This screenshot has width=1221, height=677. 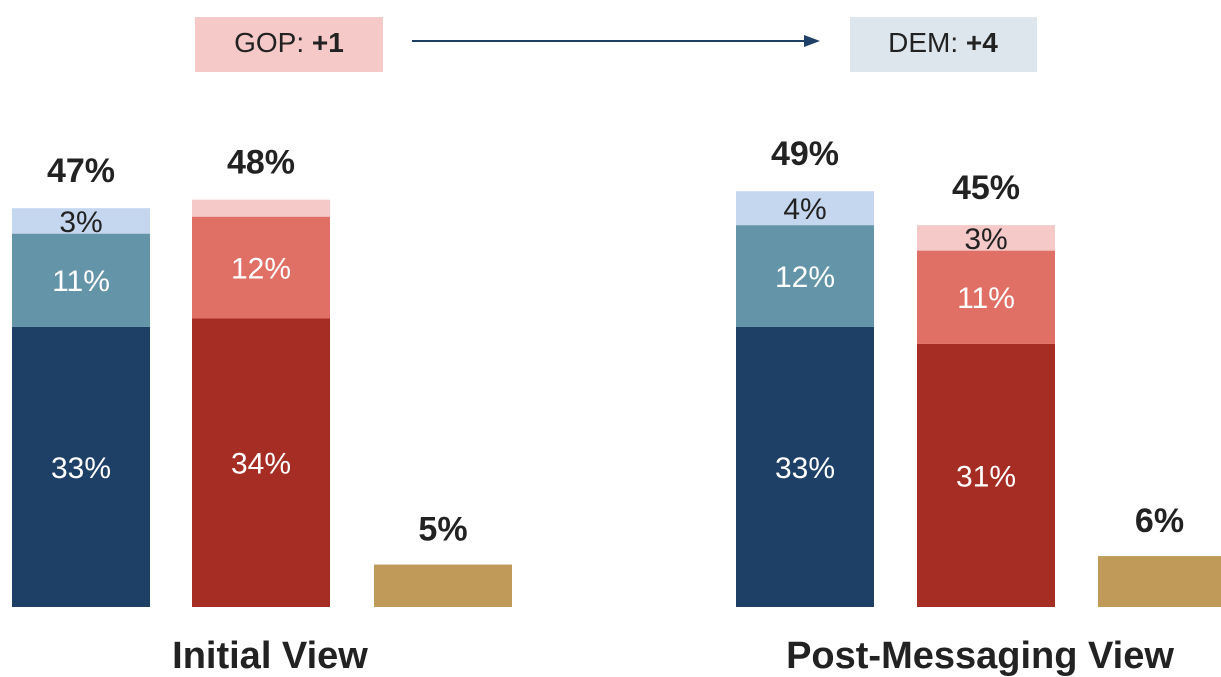 I want to click on dem-margin: DEM: +4, so click(x=943, y=42).